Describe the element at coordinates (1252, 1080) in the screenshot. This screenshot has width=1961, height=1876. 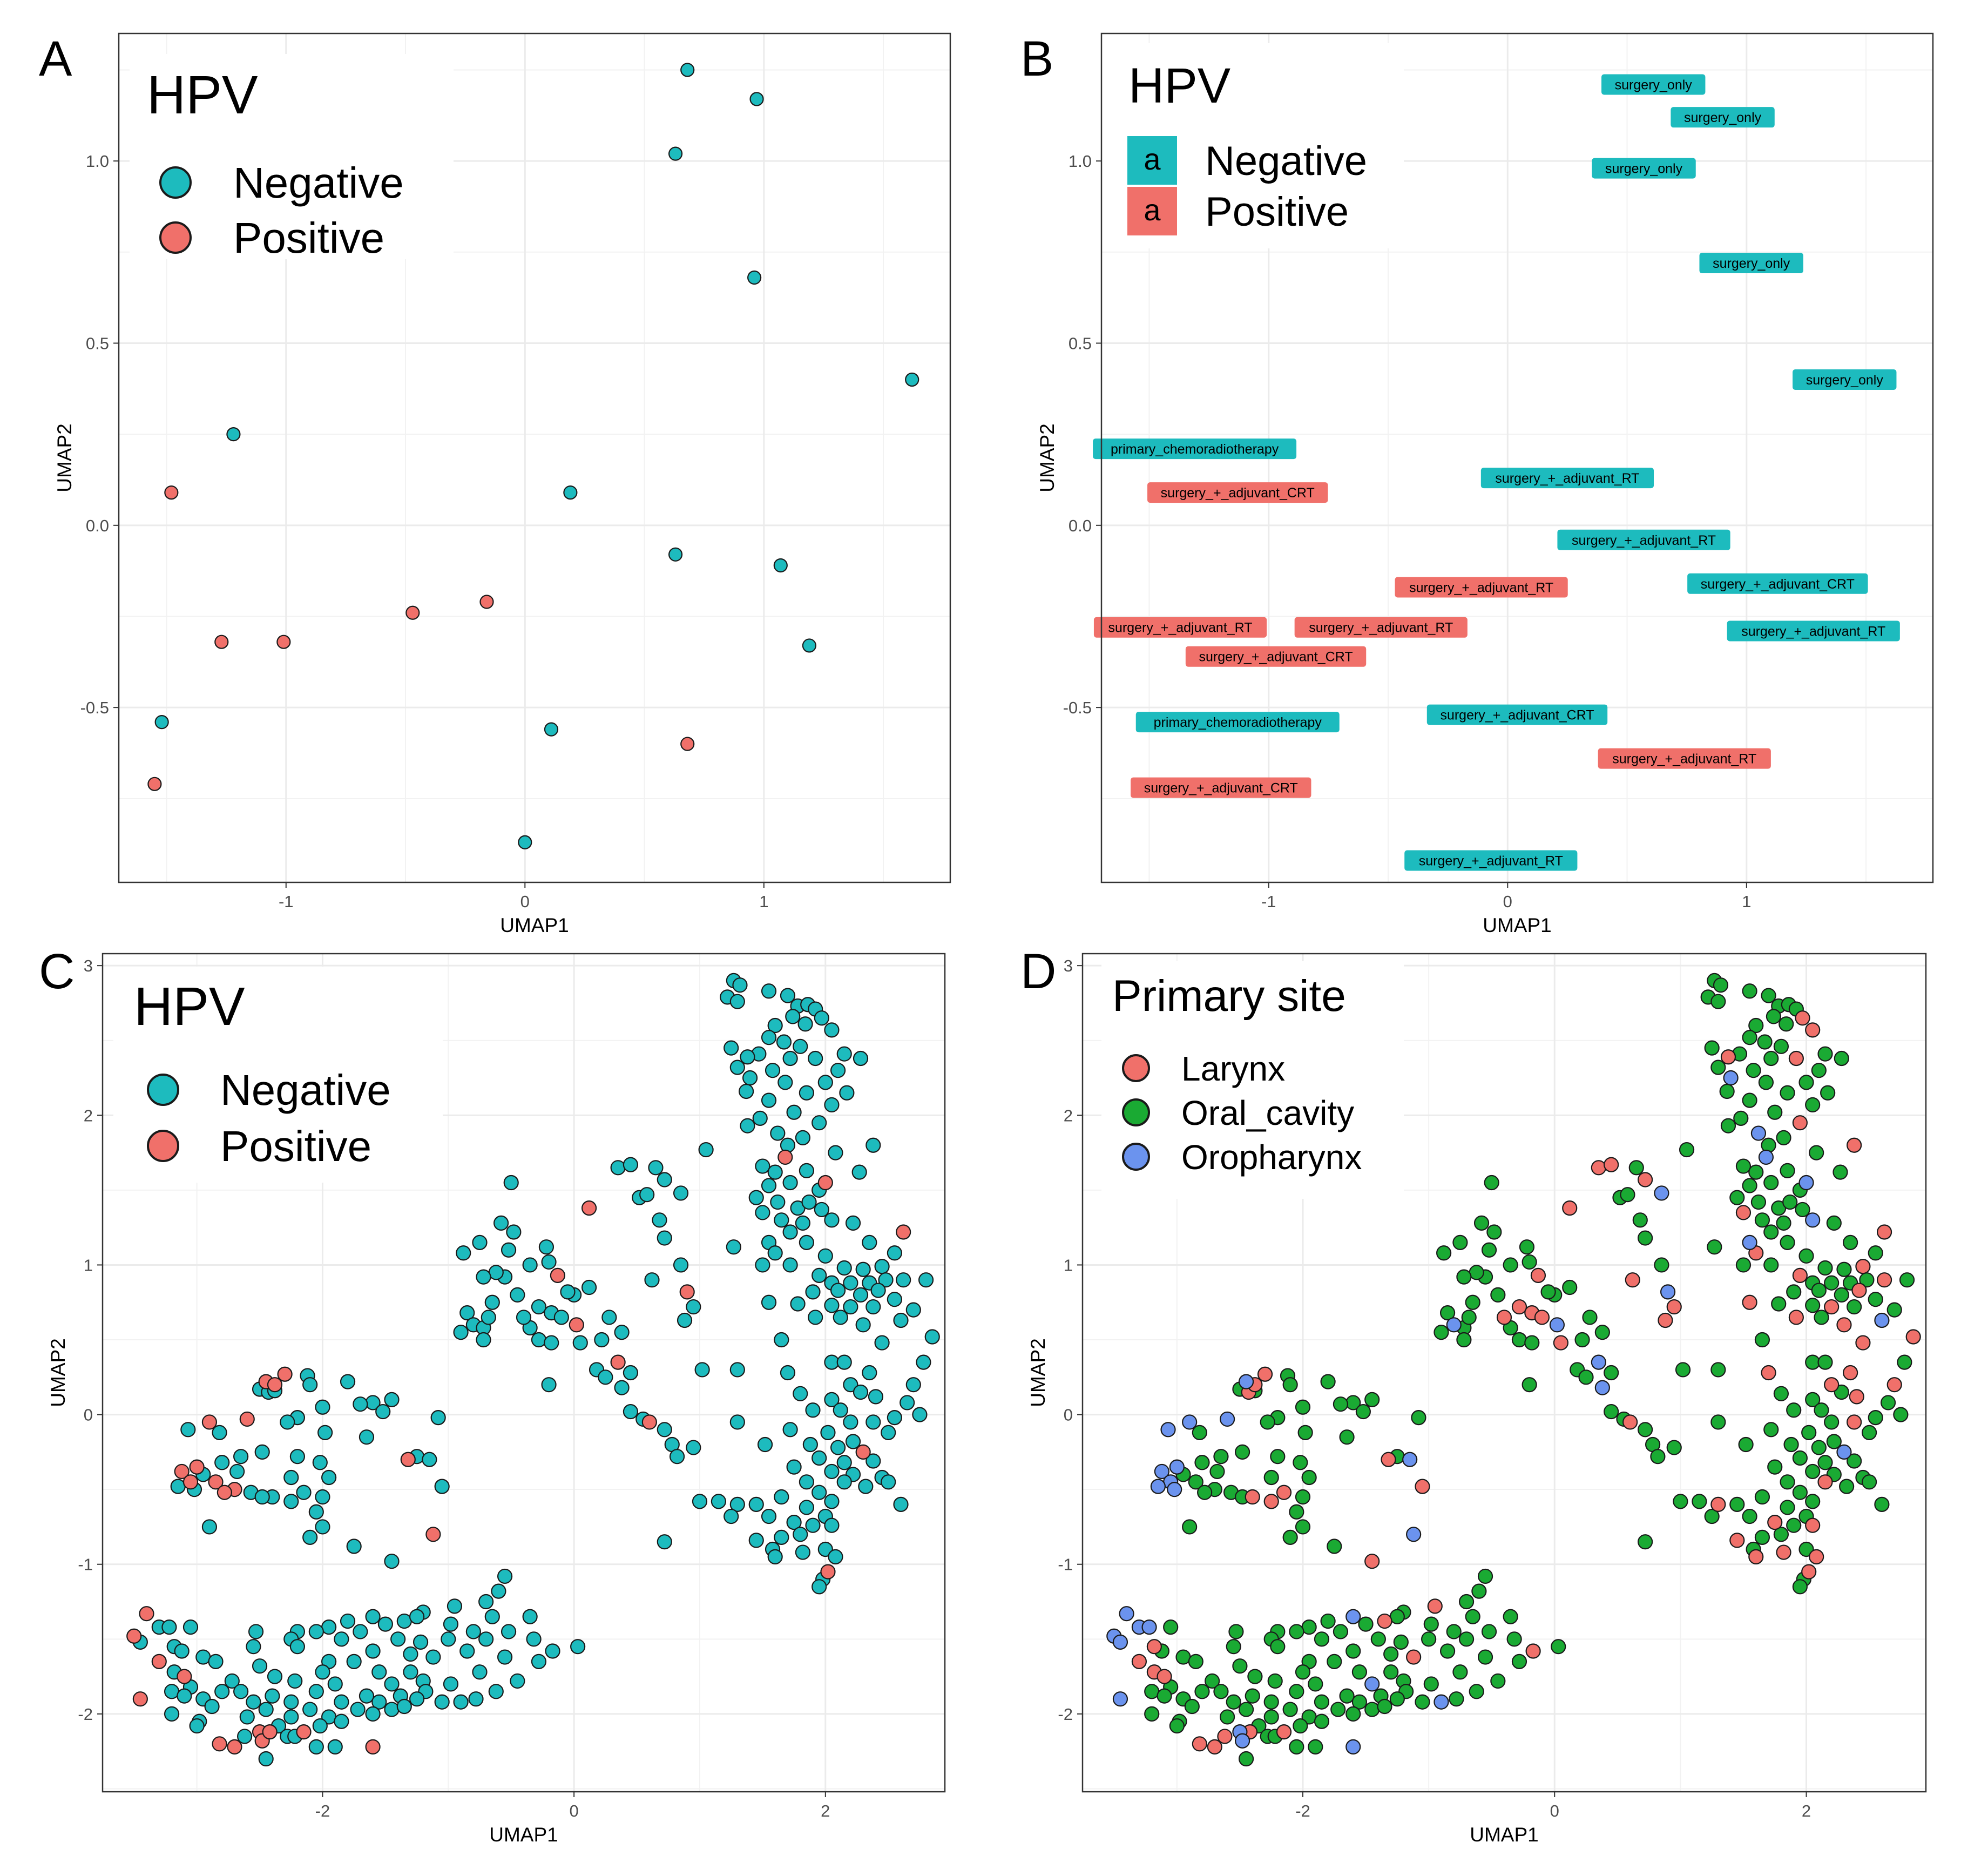
I see `legend-background` at that location.